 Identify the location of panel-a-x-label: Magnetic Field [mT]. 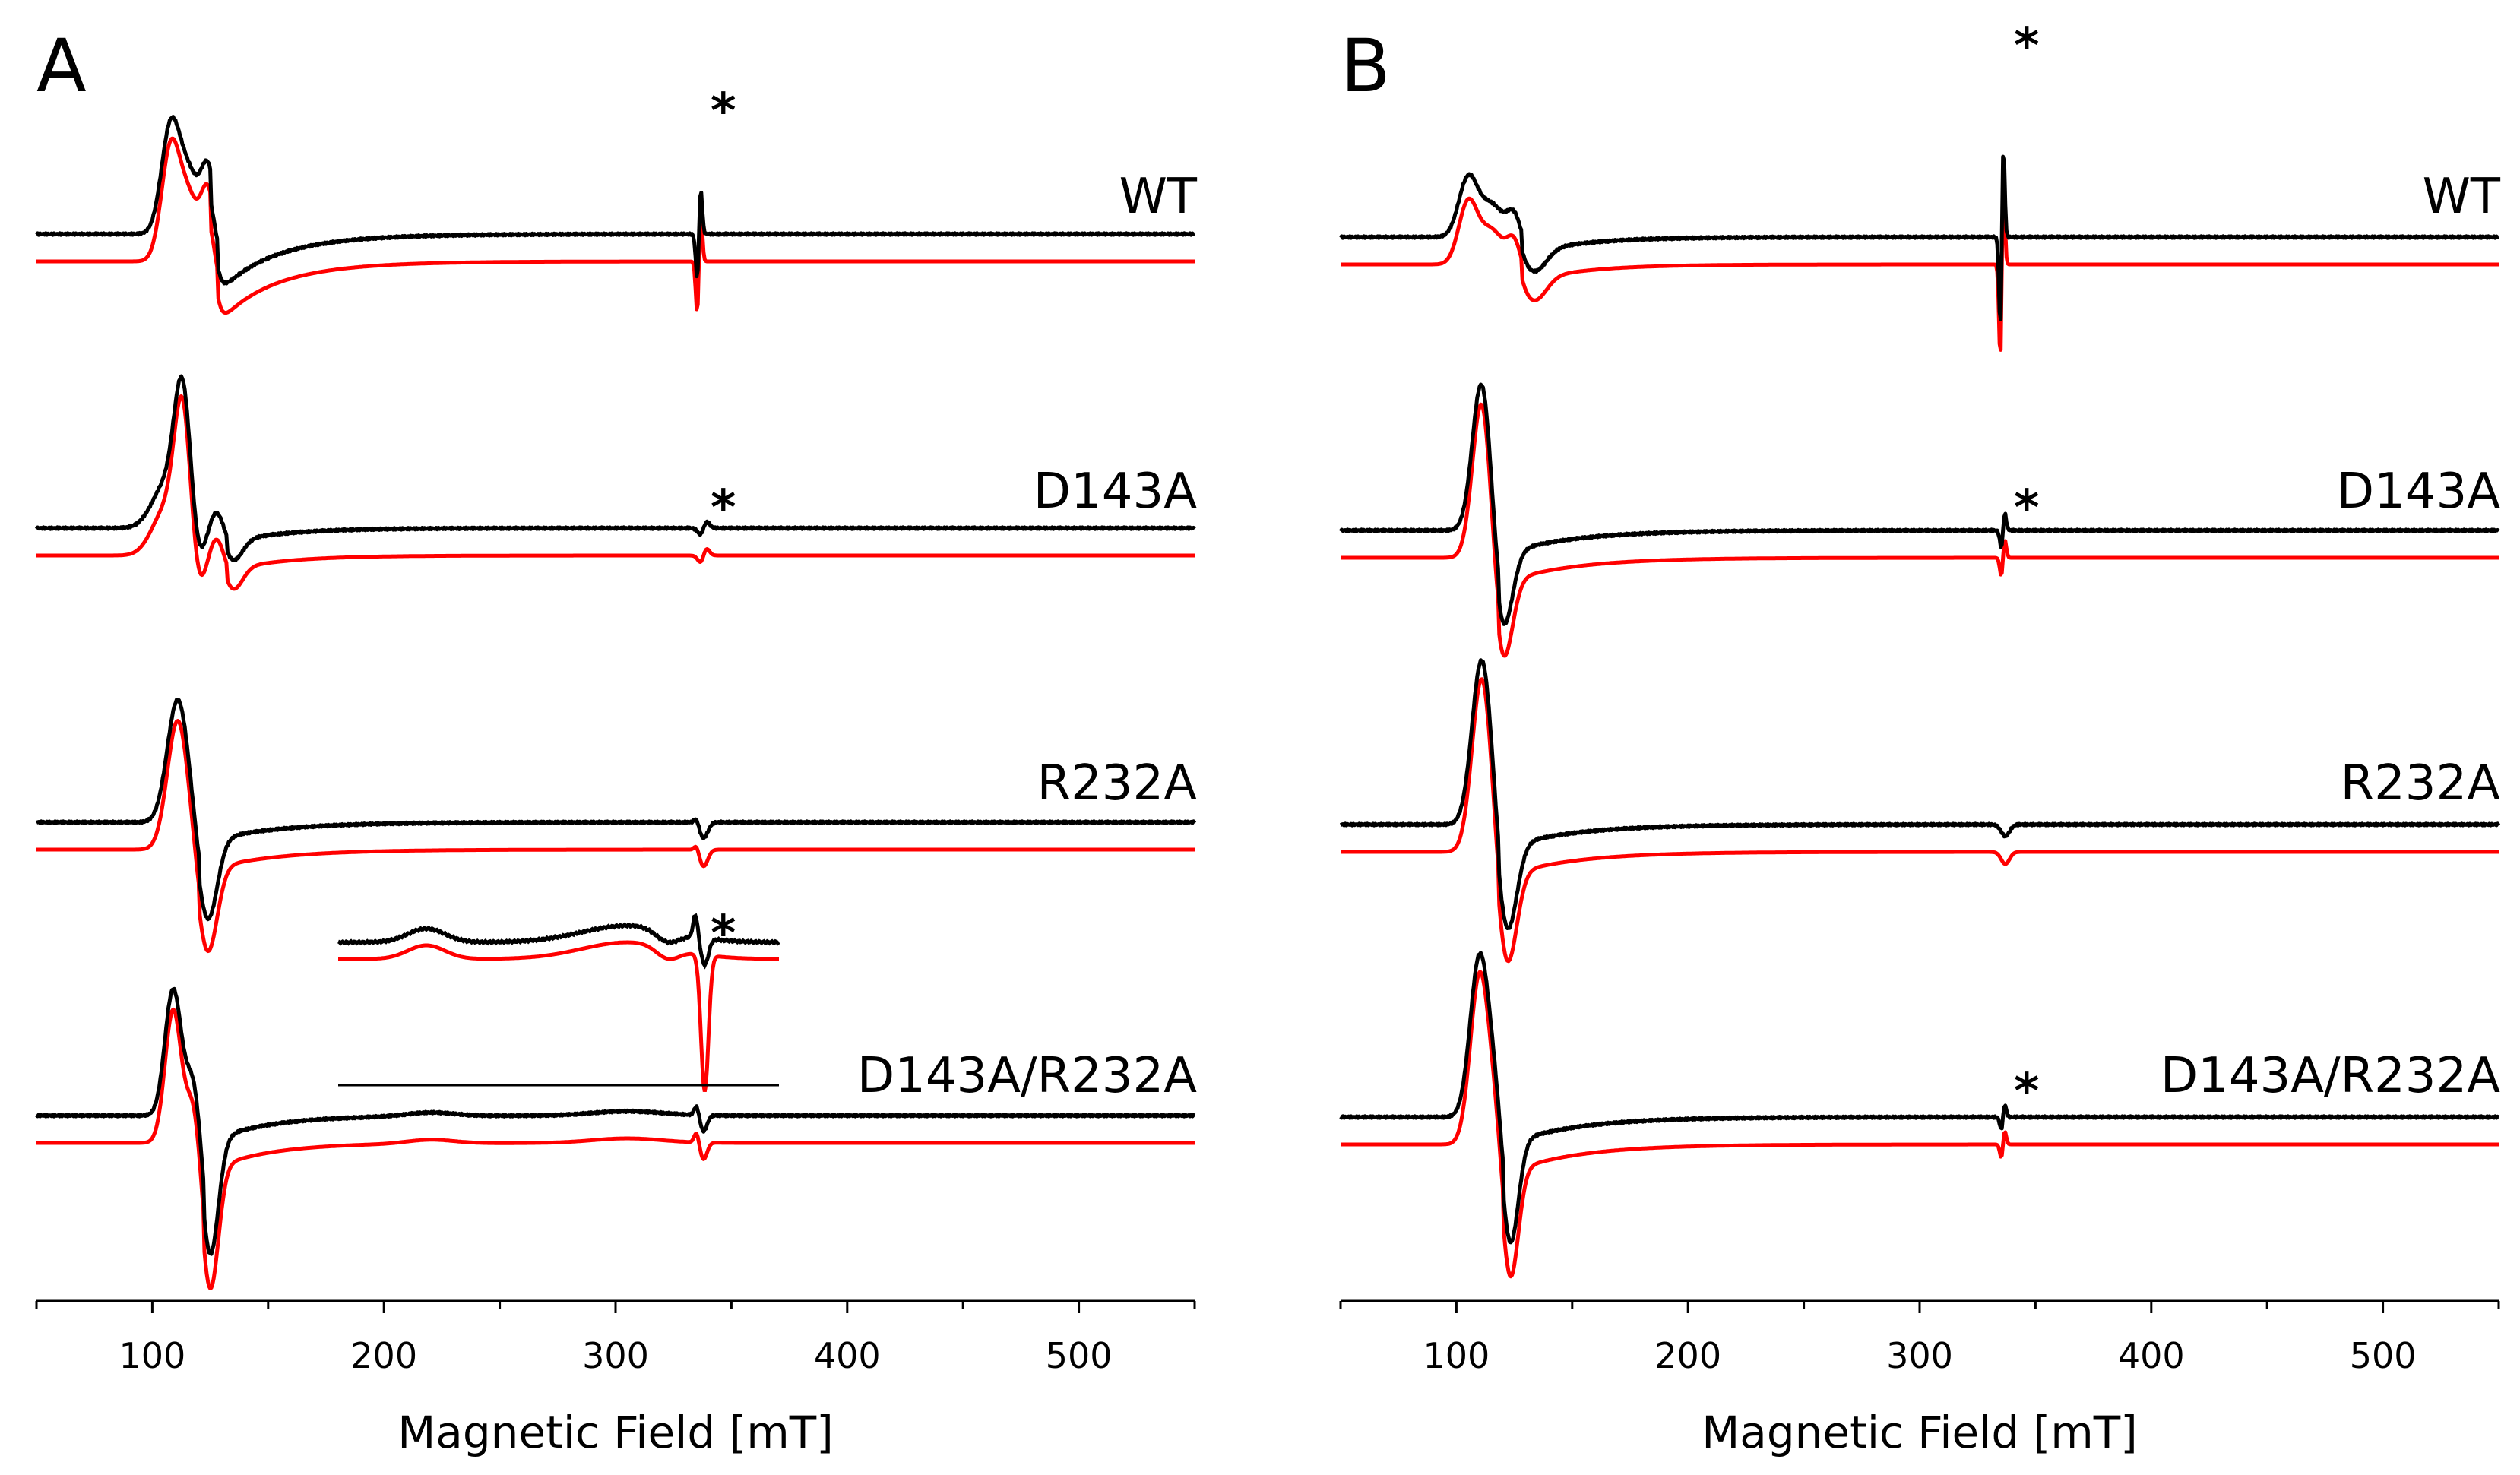
(615, 1432).